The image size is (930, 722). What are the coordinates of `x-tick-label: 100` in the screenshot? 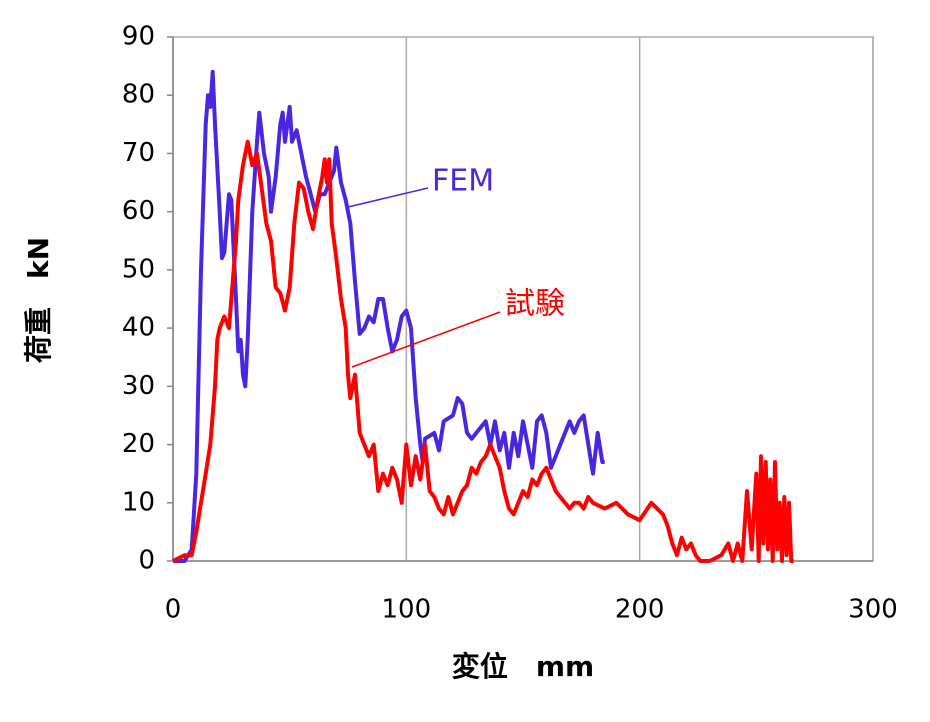 It's located at (407, 610).